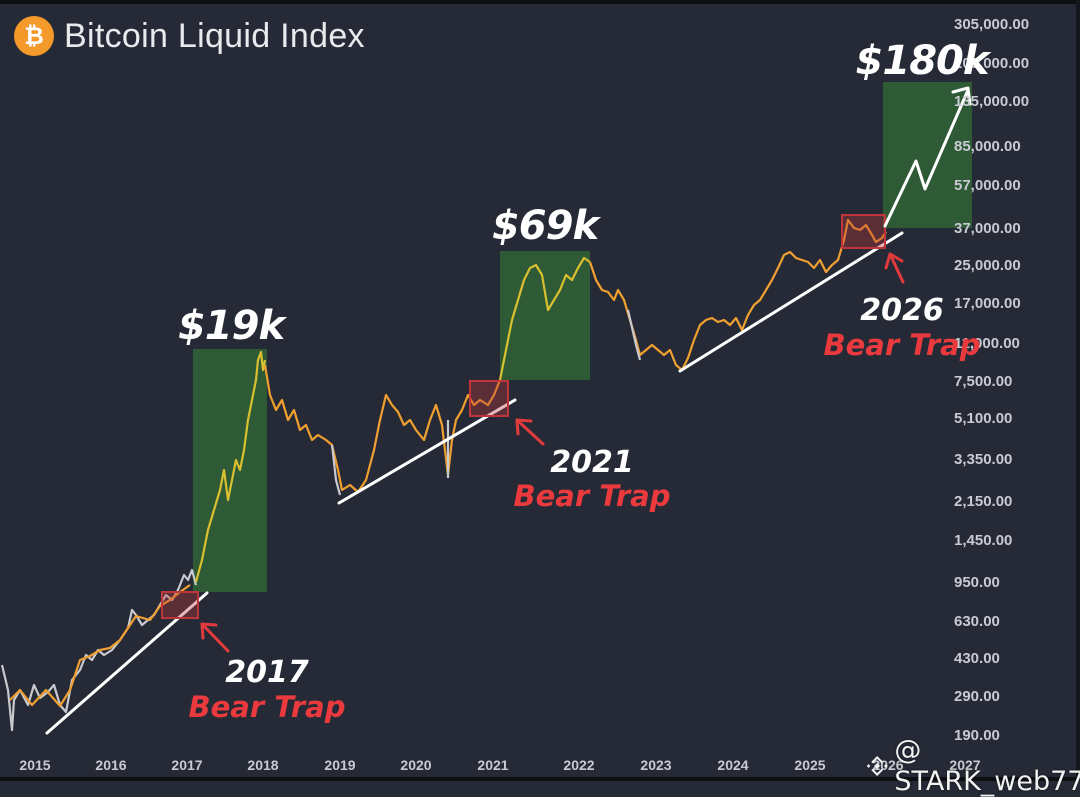 Image resolution: width=1080 pixels, height=797 pixels. Describe the element at coordinates (987, 343) in the screenshot. I see `y-tick-label: 11,000.00` at that location.